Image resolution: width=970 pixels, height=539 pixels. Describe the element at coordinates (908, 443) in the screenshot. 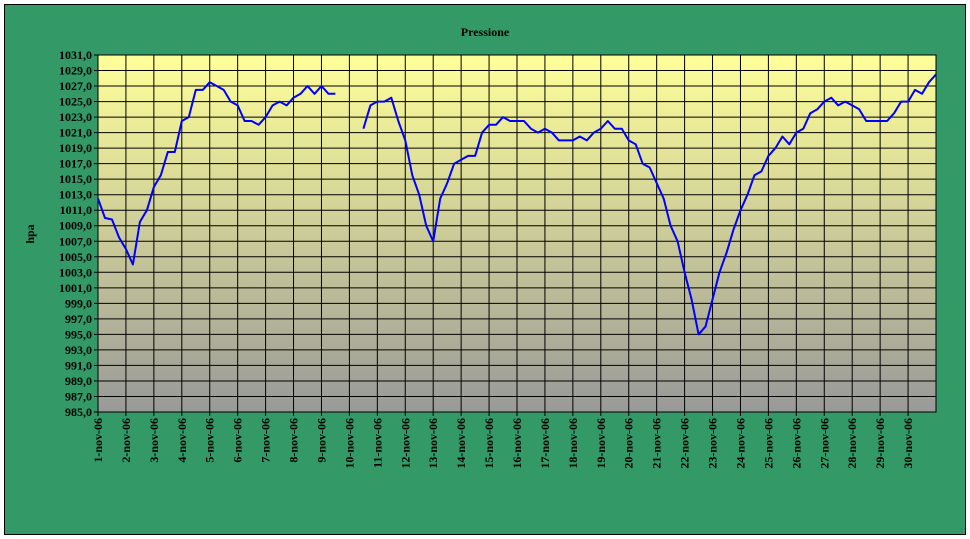

I see `x-tick-label: 30-nov-06` at that location.